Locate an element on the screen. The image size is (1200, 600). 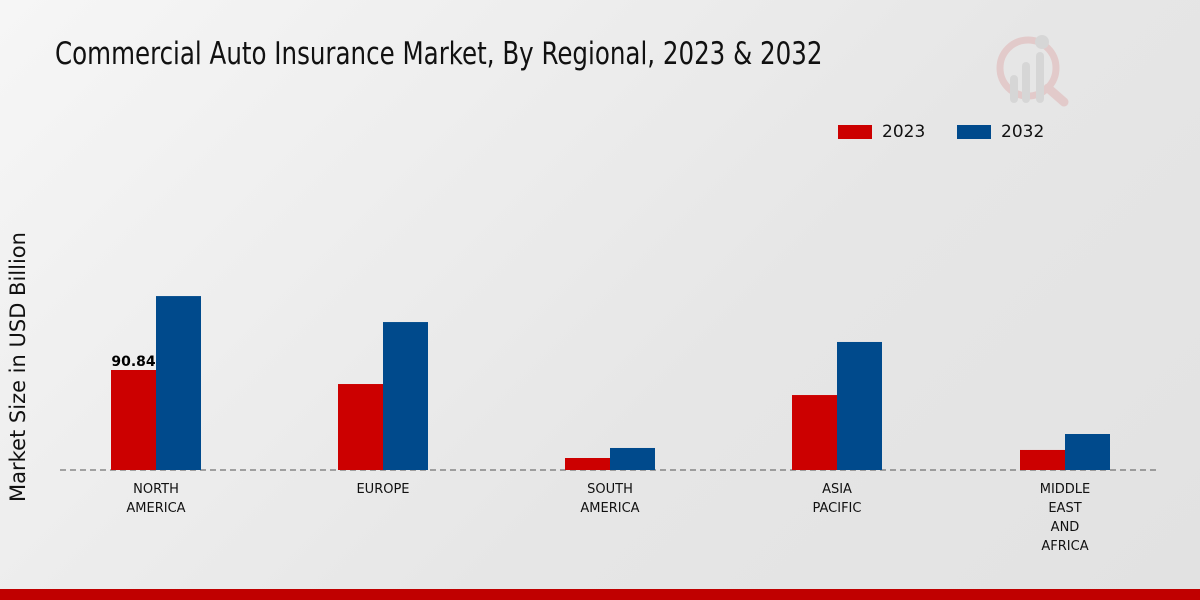
legend-swatch-2023 is located at coordinates (855, 132).